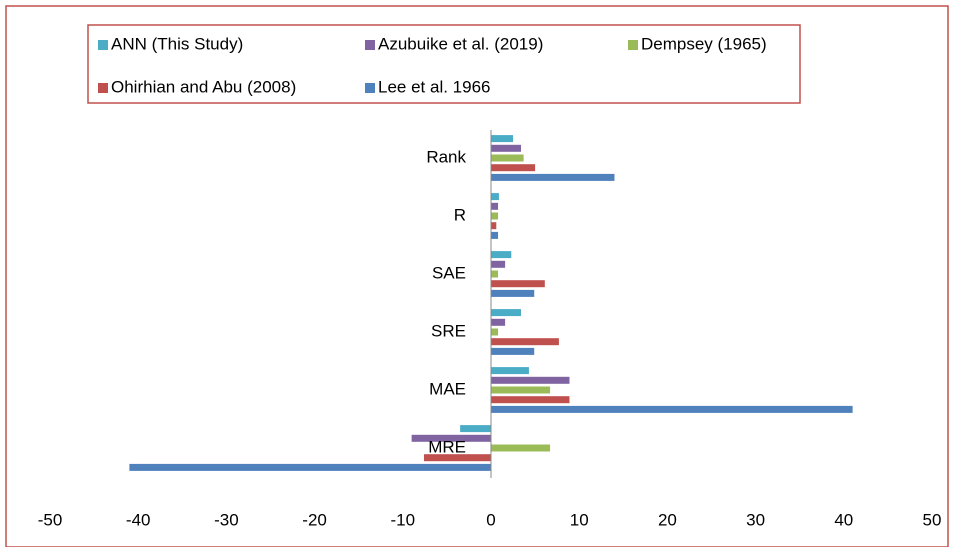  What do you see at coordinates (932, 519) in the screenshot?
I see `x-tick-label: 50` at bounding box center [932, 519].